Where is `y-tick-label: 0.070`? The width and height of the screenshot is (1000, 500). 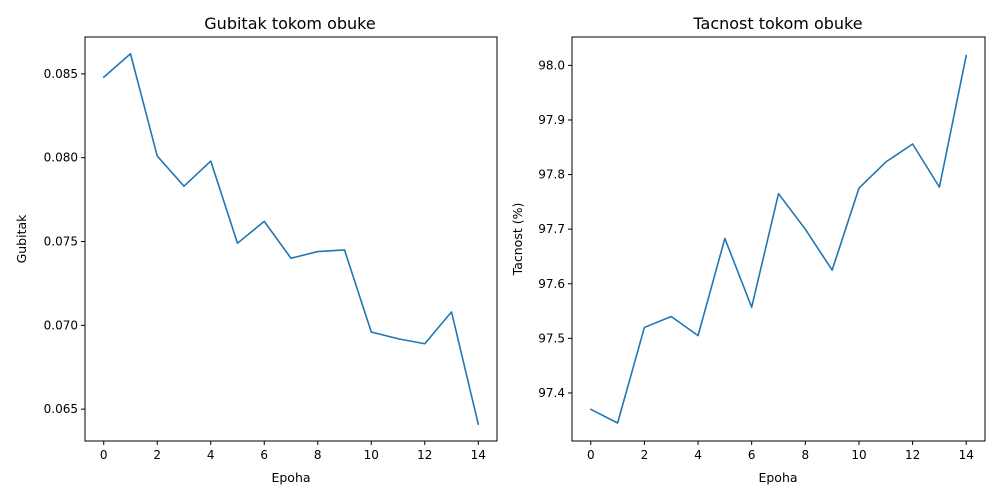
y-tick-label: 0.070 is located at coordinates (61, 325).